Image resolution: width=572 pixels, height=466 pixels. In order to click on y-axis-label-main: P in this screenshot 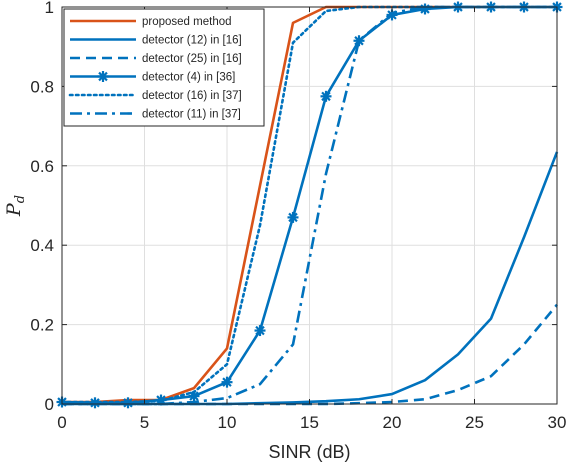, I will do `click(14, 209)`.